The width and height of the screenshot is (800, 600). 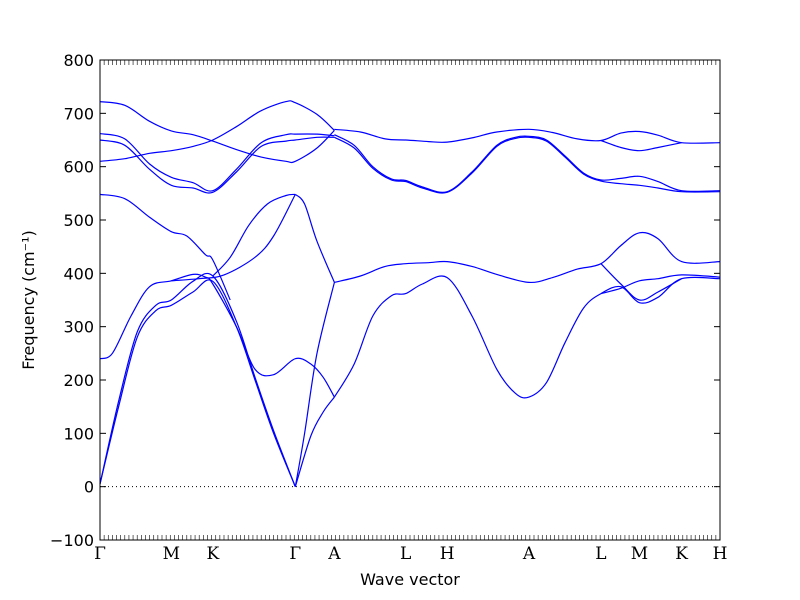 I want to click on y-tick-label: 500, so click(x=78, y=220).